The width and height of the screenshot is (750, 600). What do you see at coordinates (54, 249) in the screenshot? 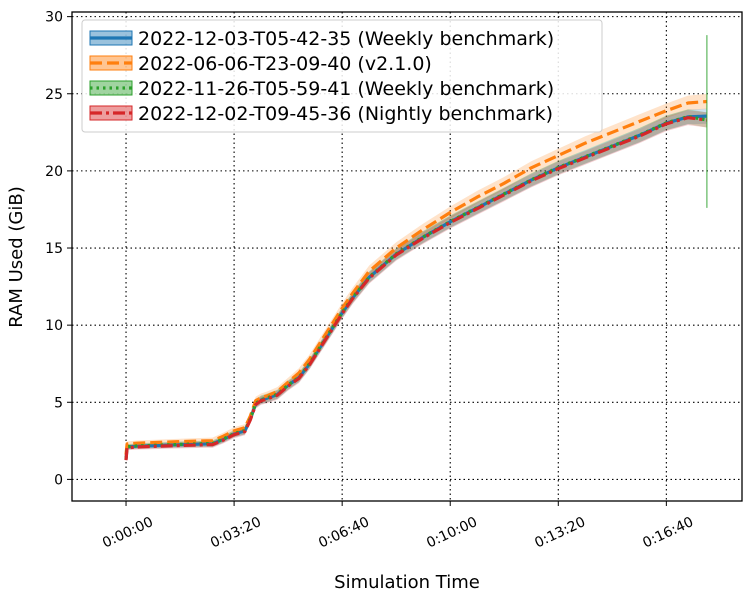
I see `y-tick-label: 15` at bounding box center [54, 249].